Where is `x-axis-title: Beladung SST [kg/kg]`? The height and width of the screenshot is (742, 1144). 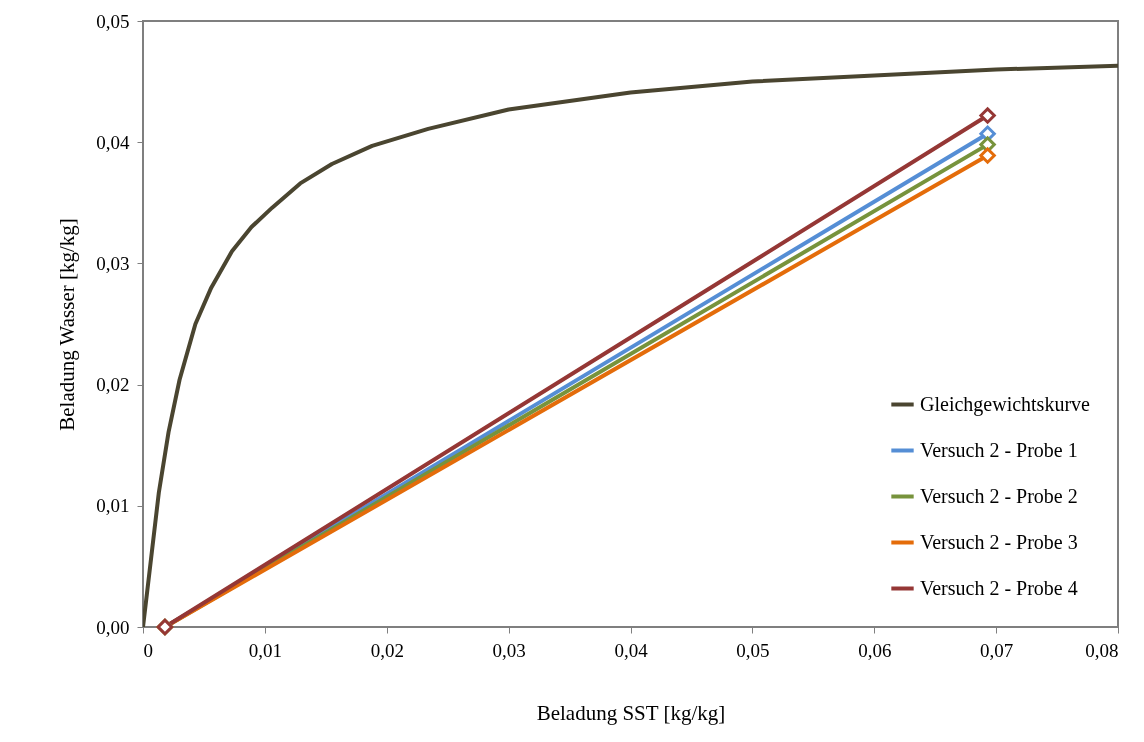 x-axis-title: Beladung SST [kg/kg] is located at coordinates (631, 712).